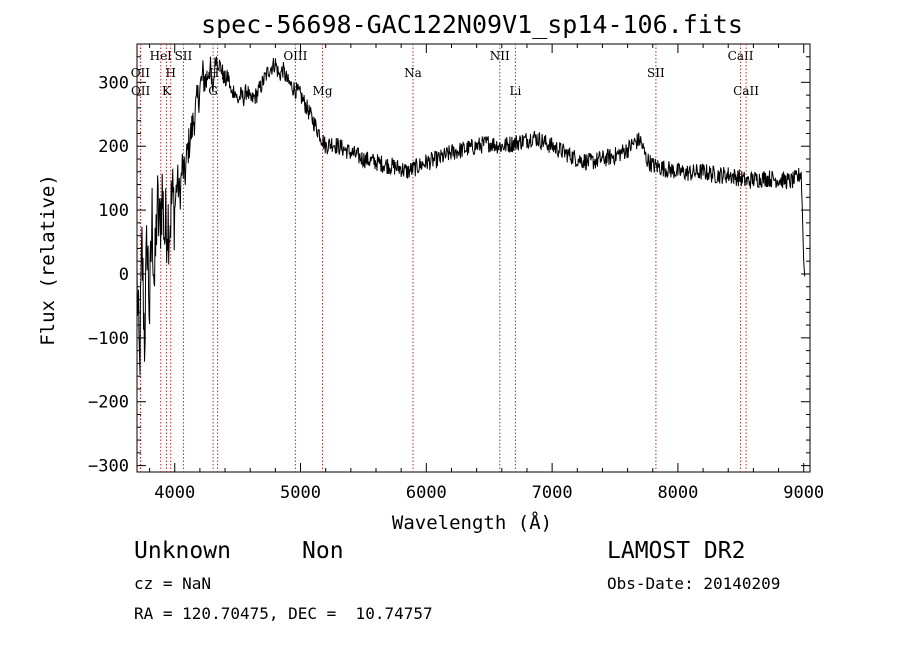  Describe the element at coordinates (472, 522) in the screenshot. I see `x-axis-label: Wavelength (Å)` at that location.